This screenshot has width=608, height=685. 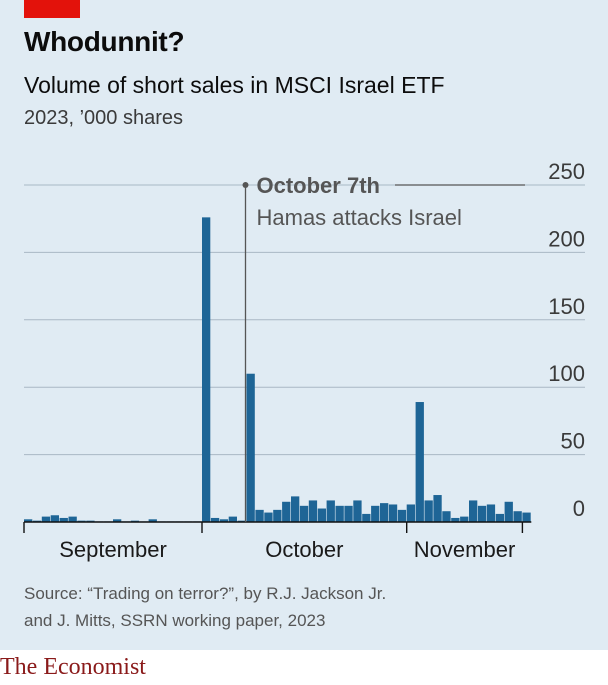 What do you see at coordinates (566, 238) in the screenshot?
I see `y-tick-label: 200` at bounding box center [566, 238].